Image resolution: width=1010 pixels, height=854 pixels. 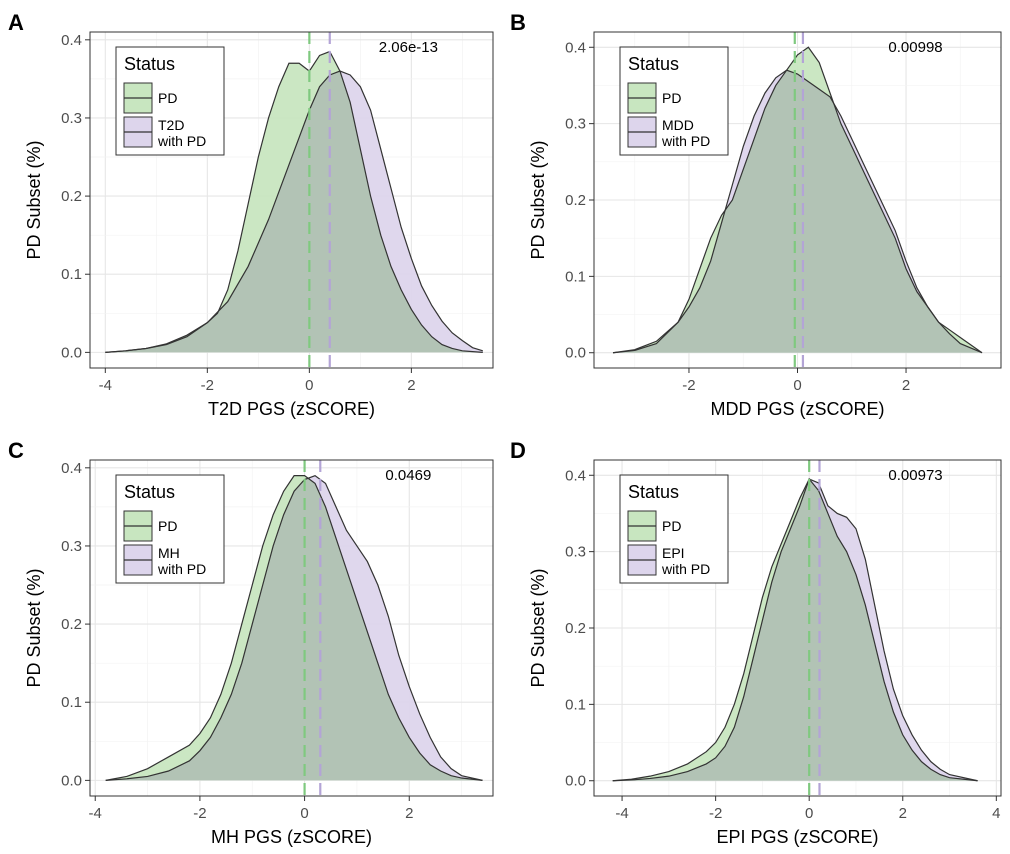 I want to click on legend-label-comorbid: MDD with PD, so click(x=685, y=133).